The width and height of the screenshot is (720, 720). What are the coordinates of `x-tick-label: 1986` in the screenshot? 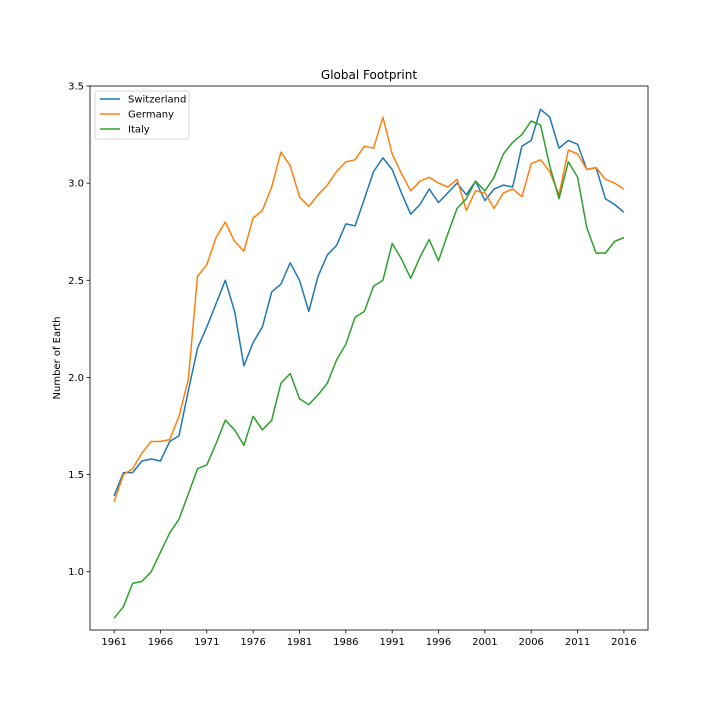 It's located at (345, 642).